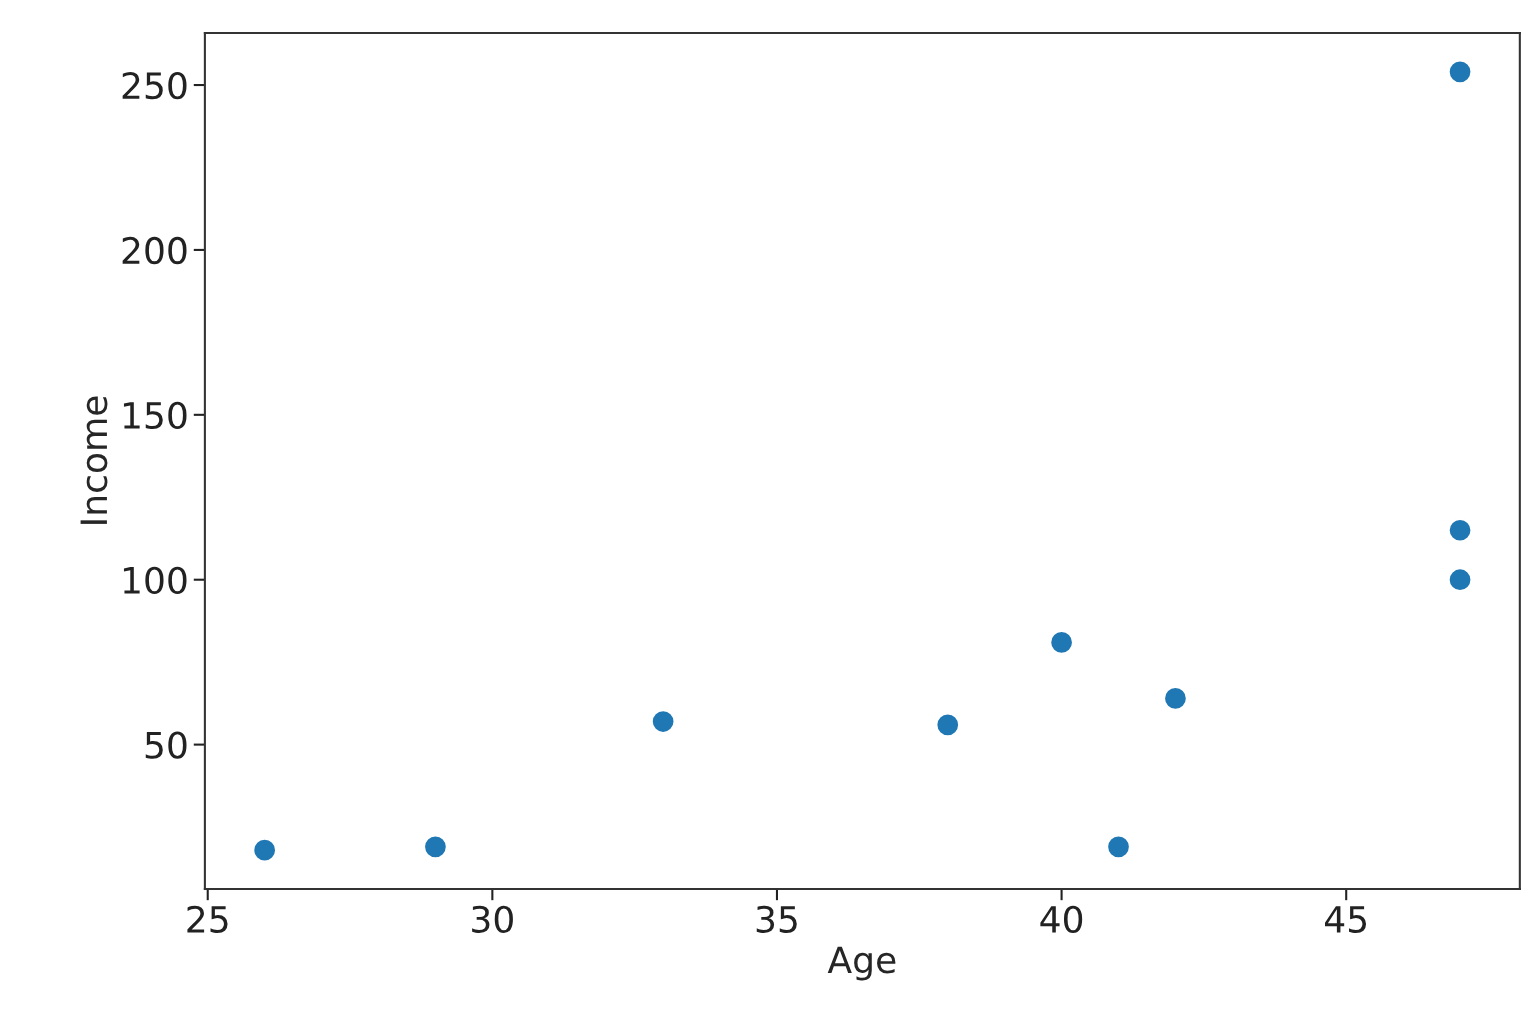  I want to click on y-axis-title: Income, so click(94, 460).